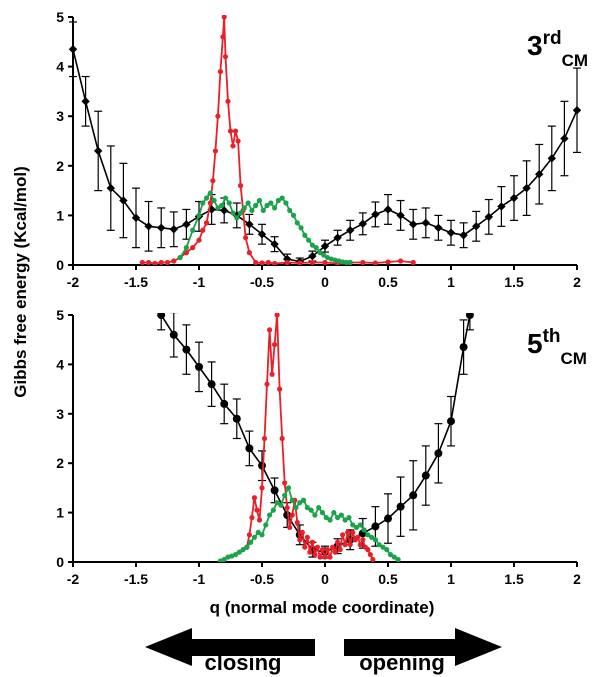  What do you see at coordinates (557, 49) in the screenshot?
I see `panel-label: 3rdCM` at bounding box center [557, 49].